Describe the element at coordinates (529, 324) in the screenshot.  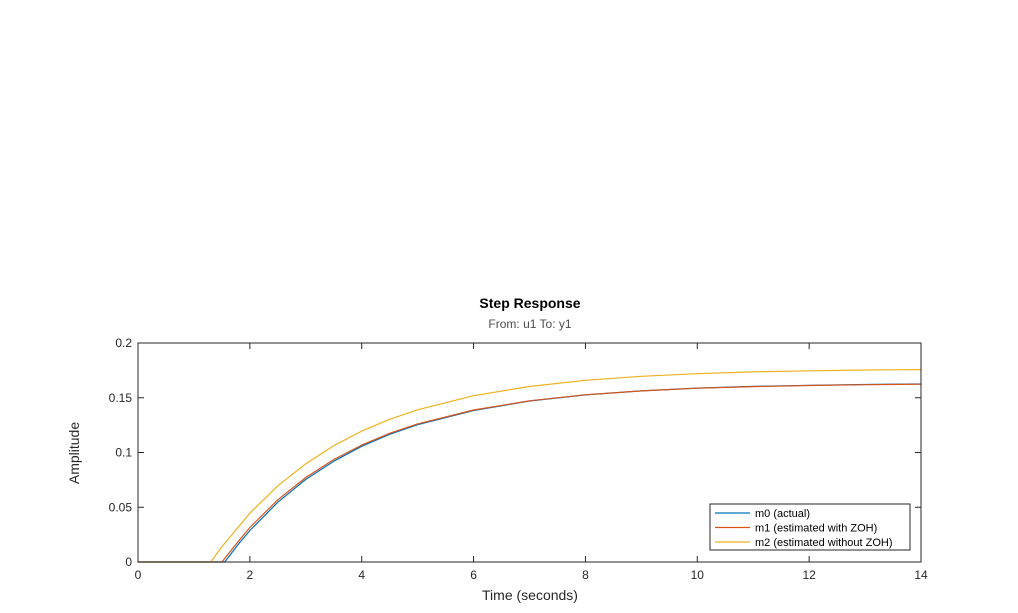
I see `chart-subtitle: From: u1 To: y1` at that location.